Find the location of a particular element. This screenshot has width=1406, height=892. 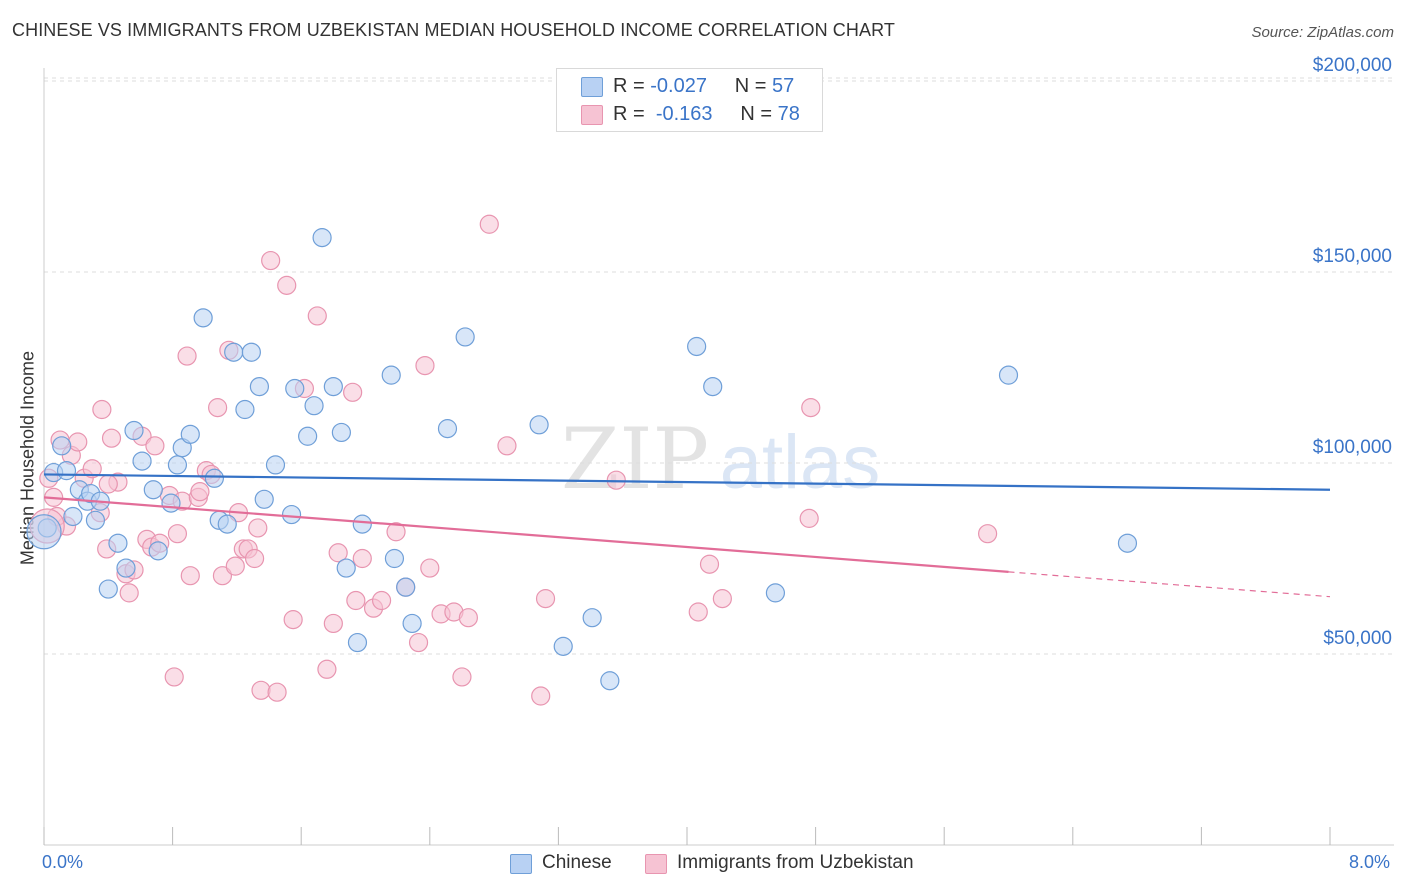

source-label: Source: ZipAtlas.com is located at coordinates (1322, 32).